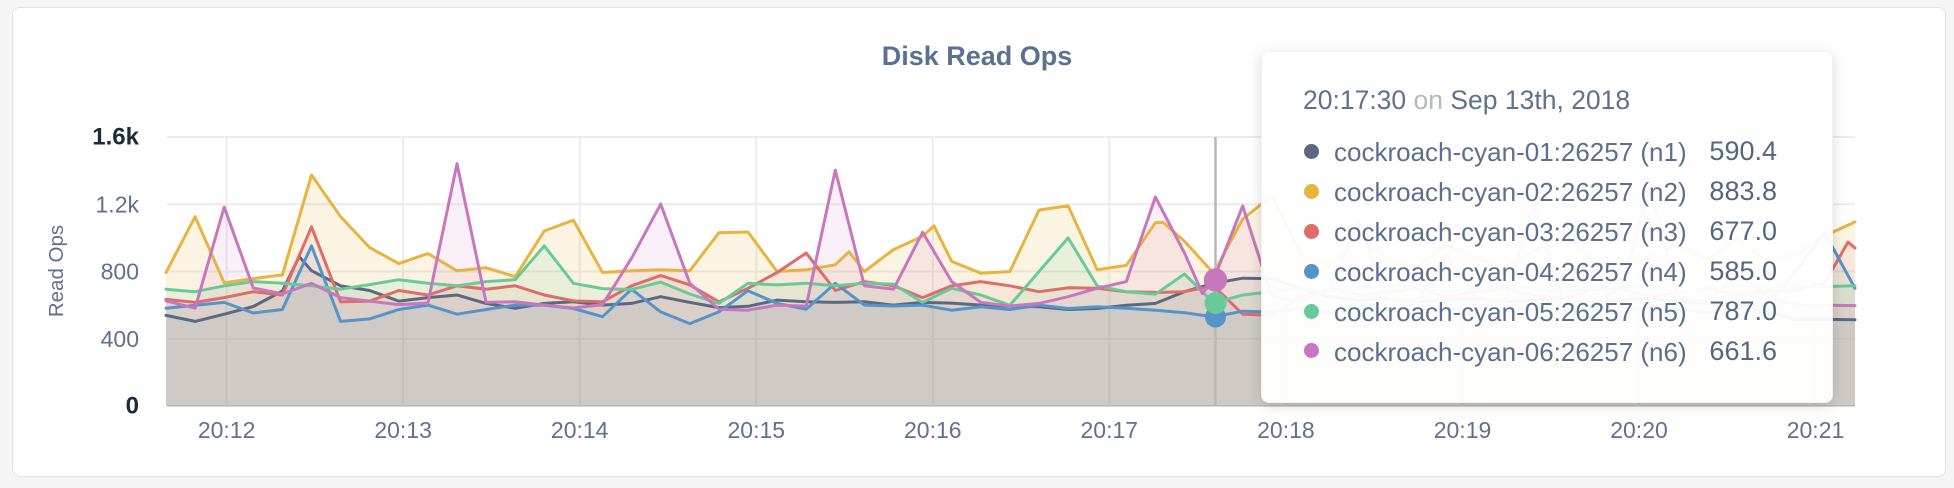 This screenshot has height=488, width=1954. I want to click on svg-text: Read Ops, so click(56, 271).